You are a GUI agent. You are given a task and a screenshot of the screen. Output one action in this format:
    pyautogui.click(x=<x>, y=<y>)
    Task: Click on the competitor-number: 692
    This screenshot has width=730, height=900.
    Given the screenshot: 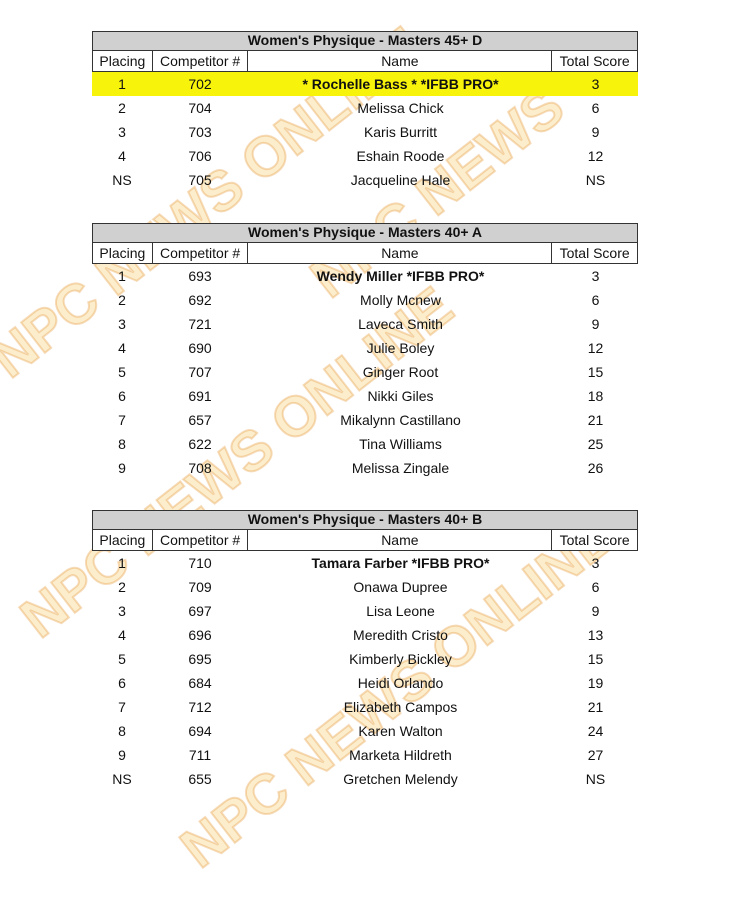 What is the action you would take?
    pyautogui.click(x=200, y=300)
    